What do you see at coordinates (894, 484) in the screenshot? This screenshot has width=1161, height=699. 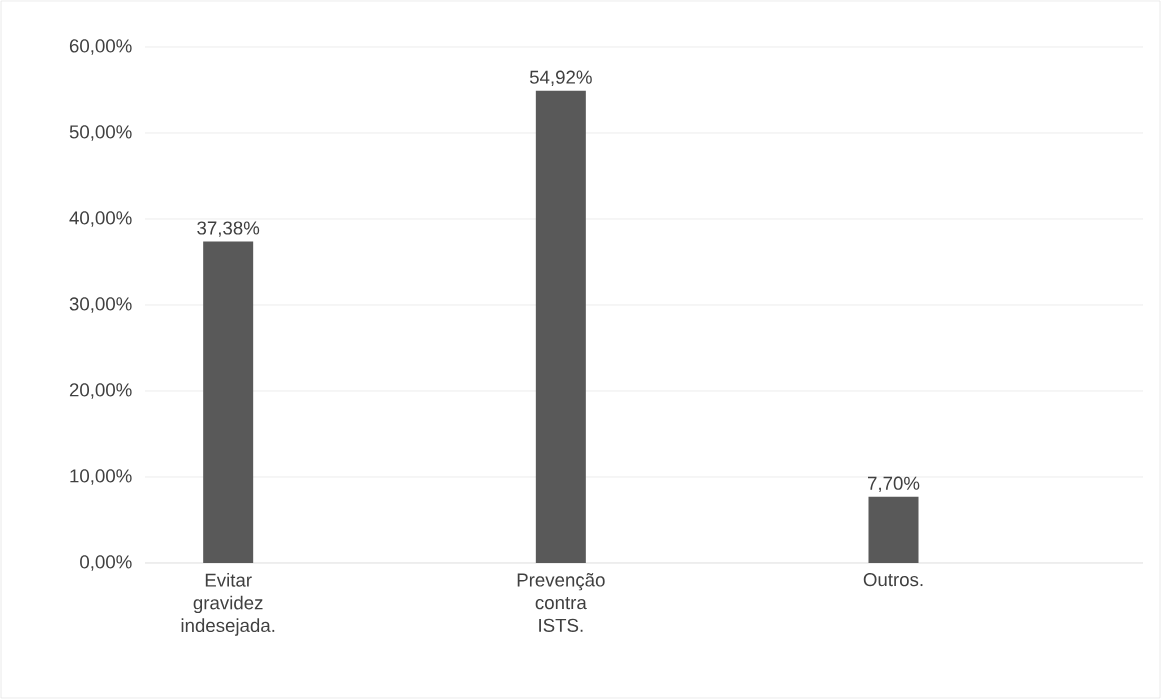 I see `data-label: 7,70%` at bounding box center [894, 484].